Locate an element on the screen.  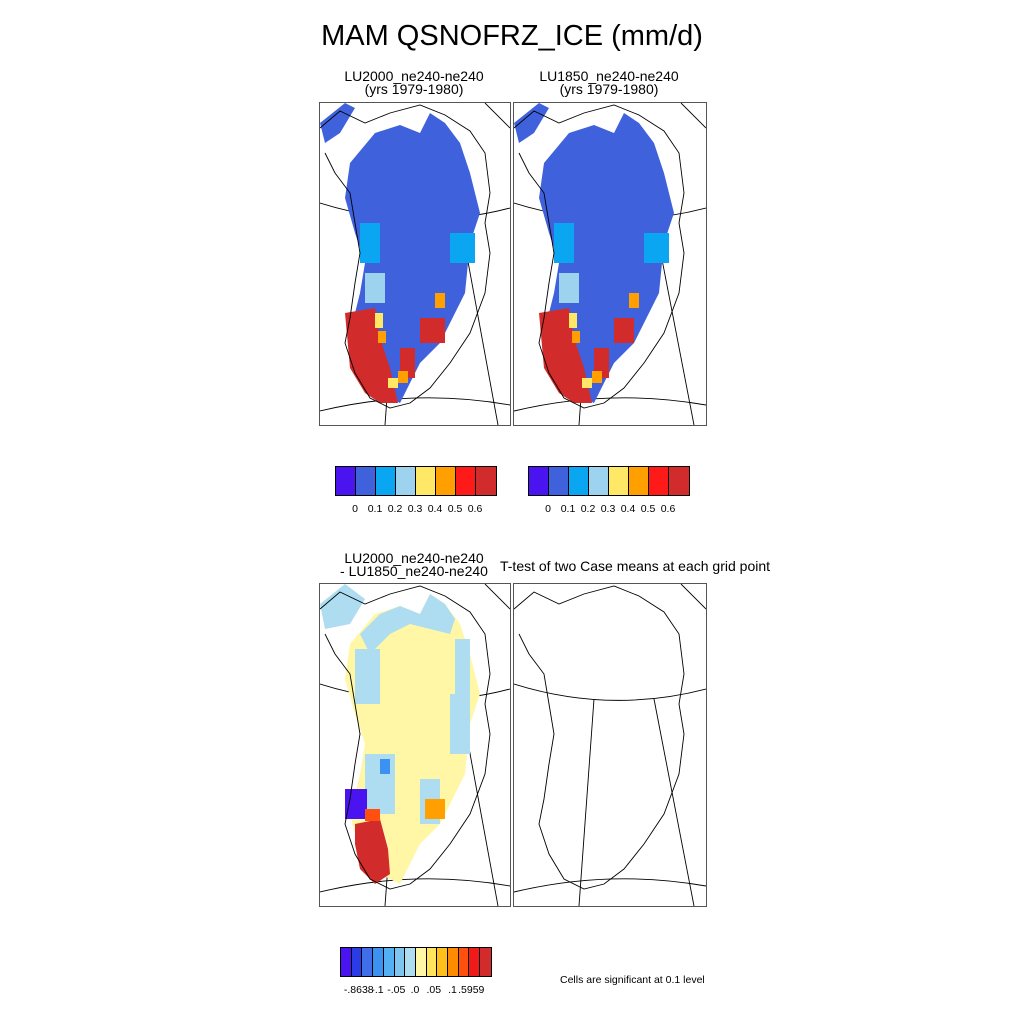
map-panel-ttest is located at coordinates (610, 745).